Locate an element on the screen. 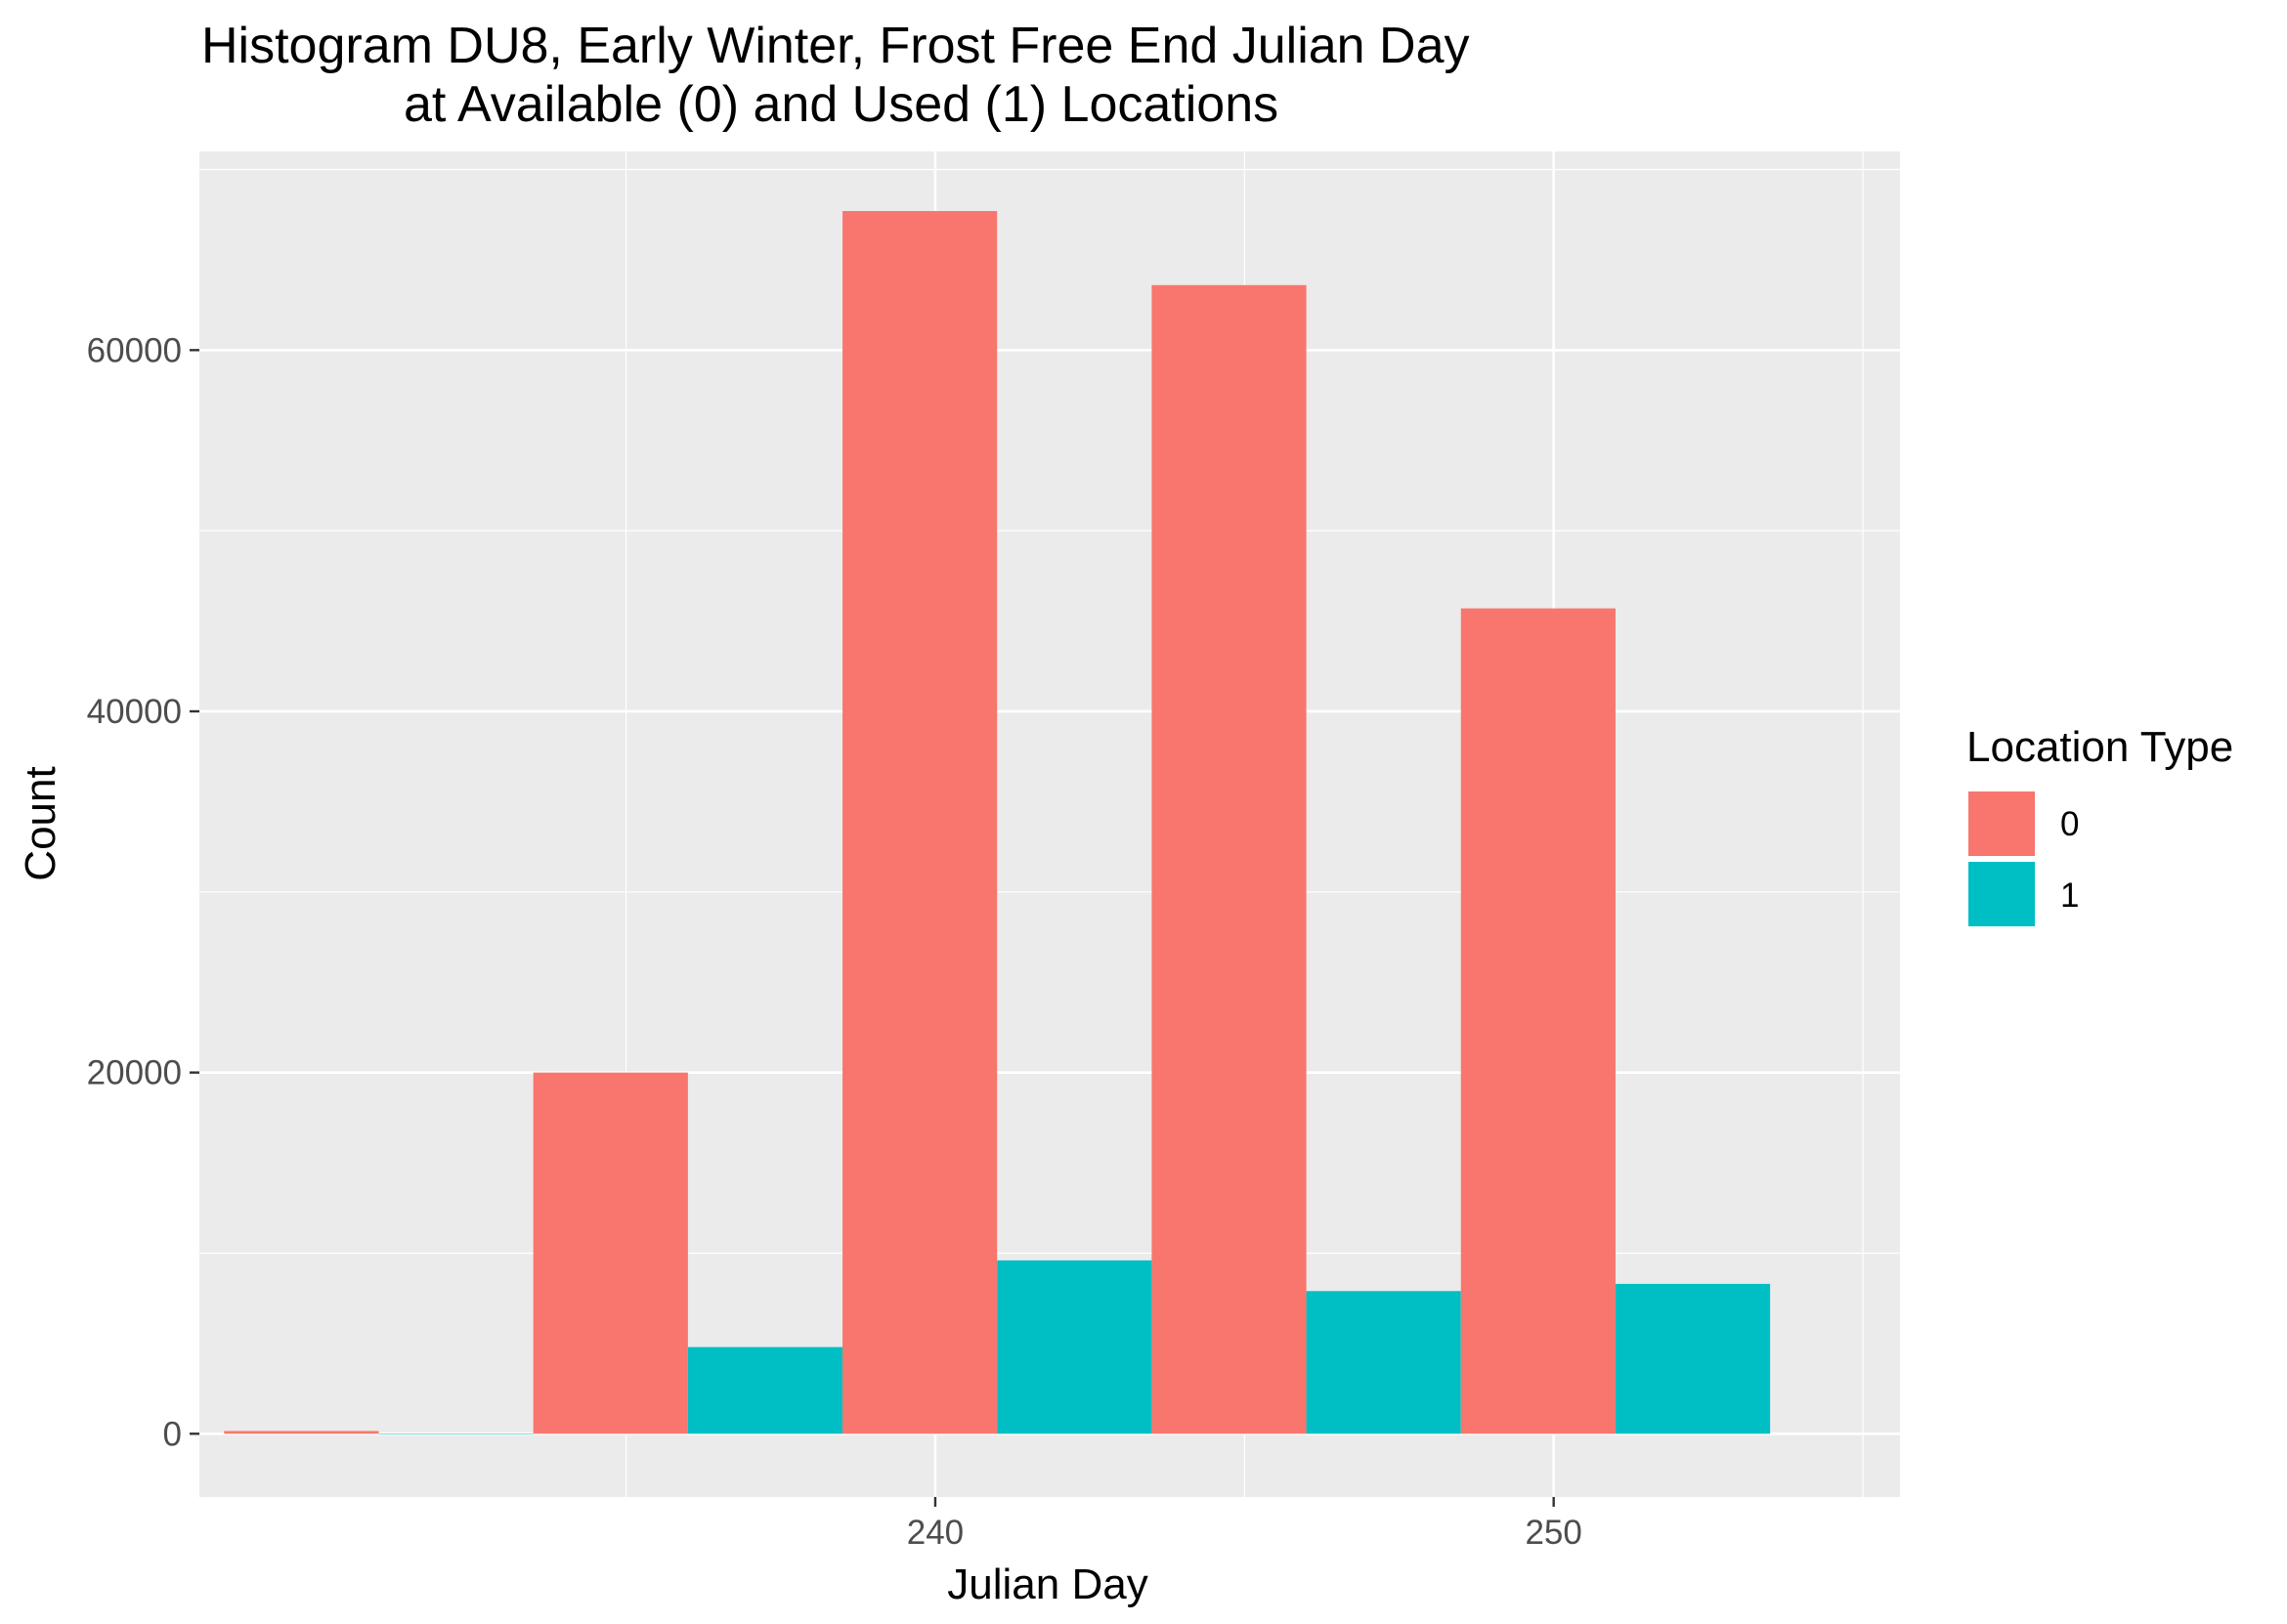  legend-title: Location Type is located at coordinates (2099, 747).